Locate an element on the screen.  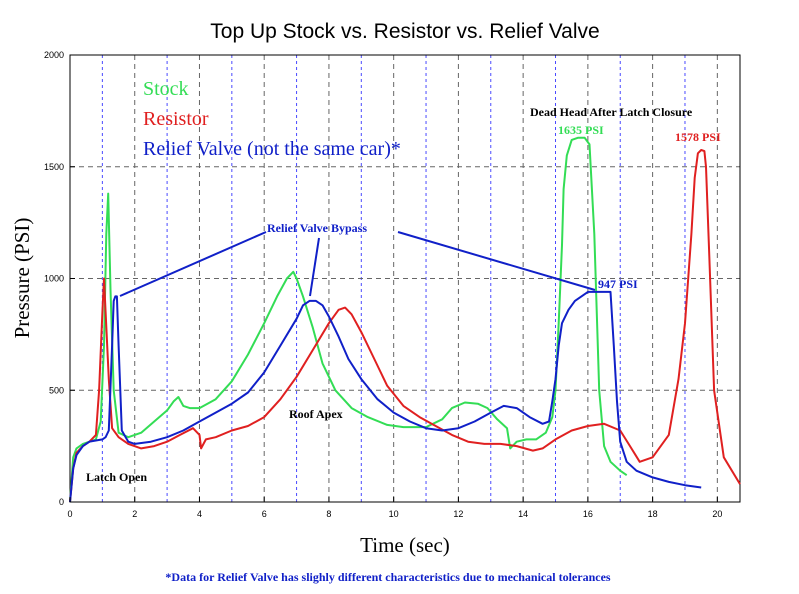
y-tick-label: 2000 is located at coordinates (54, 55).